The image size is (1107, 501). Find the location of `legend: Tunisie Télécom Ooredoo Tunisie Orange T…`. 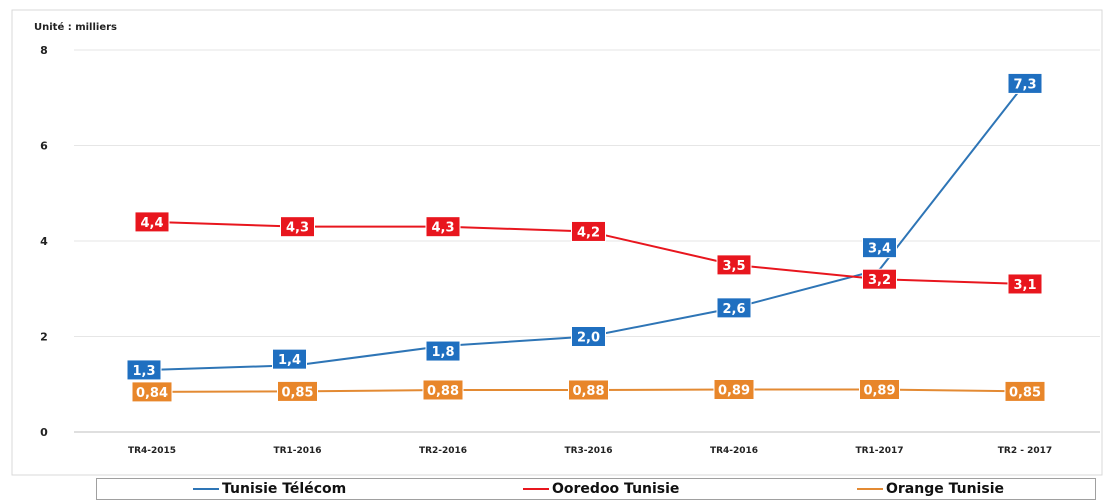

legend: Tunisie Télécom Ooredoo Tunisie Orange T… is located at coordinates (596, 489).